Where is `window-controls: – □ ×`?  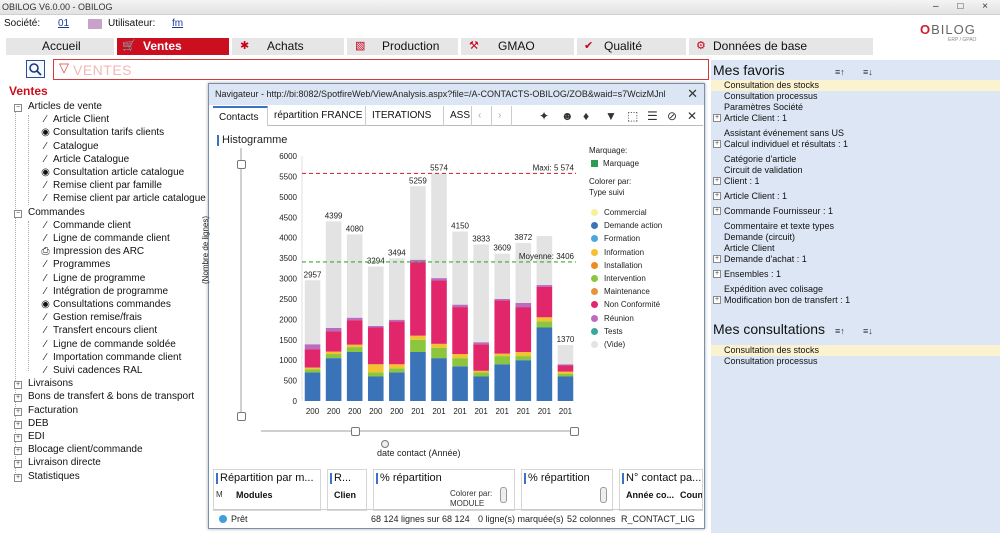
window-controls: – □ × is located at coordinates (964, 6).